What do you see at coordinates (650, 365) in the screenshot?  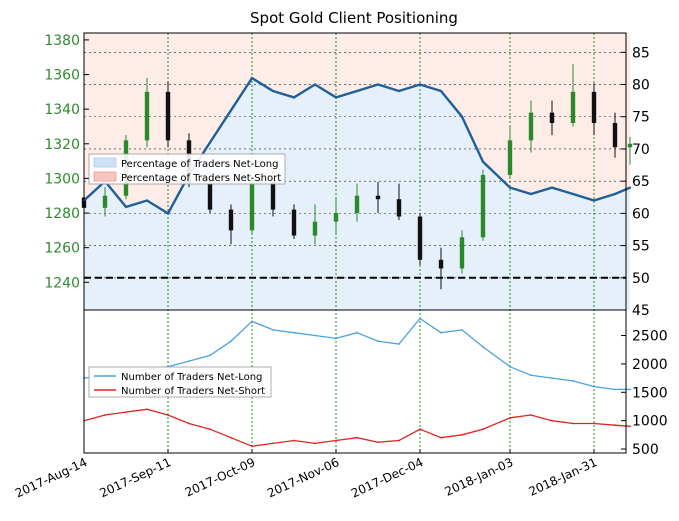 I see `traders-tick-label: 2000` at bounding box center [650, 365].